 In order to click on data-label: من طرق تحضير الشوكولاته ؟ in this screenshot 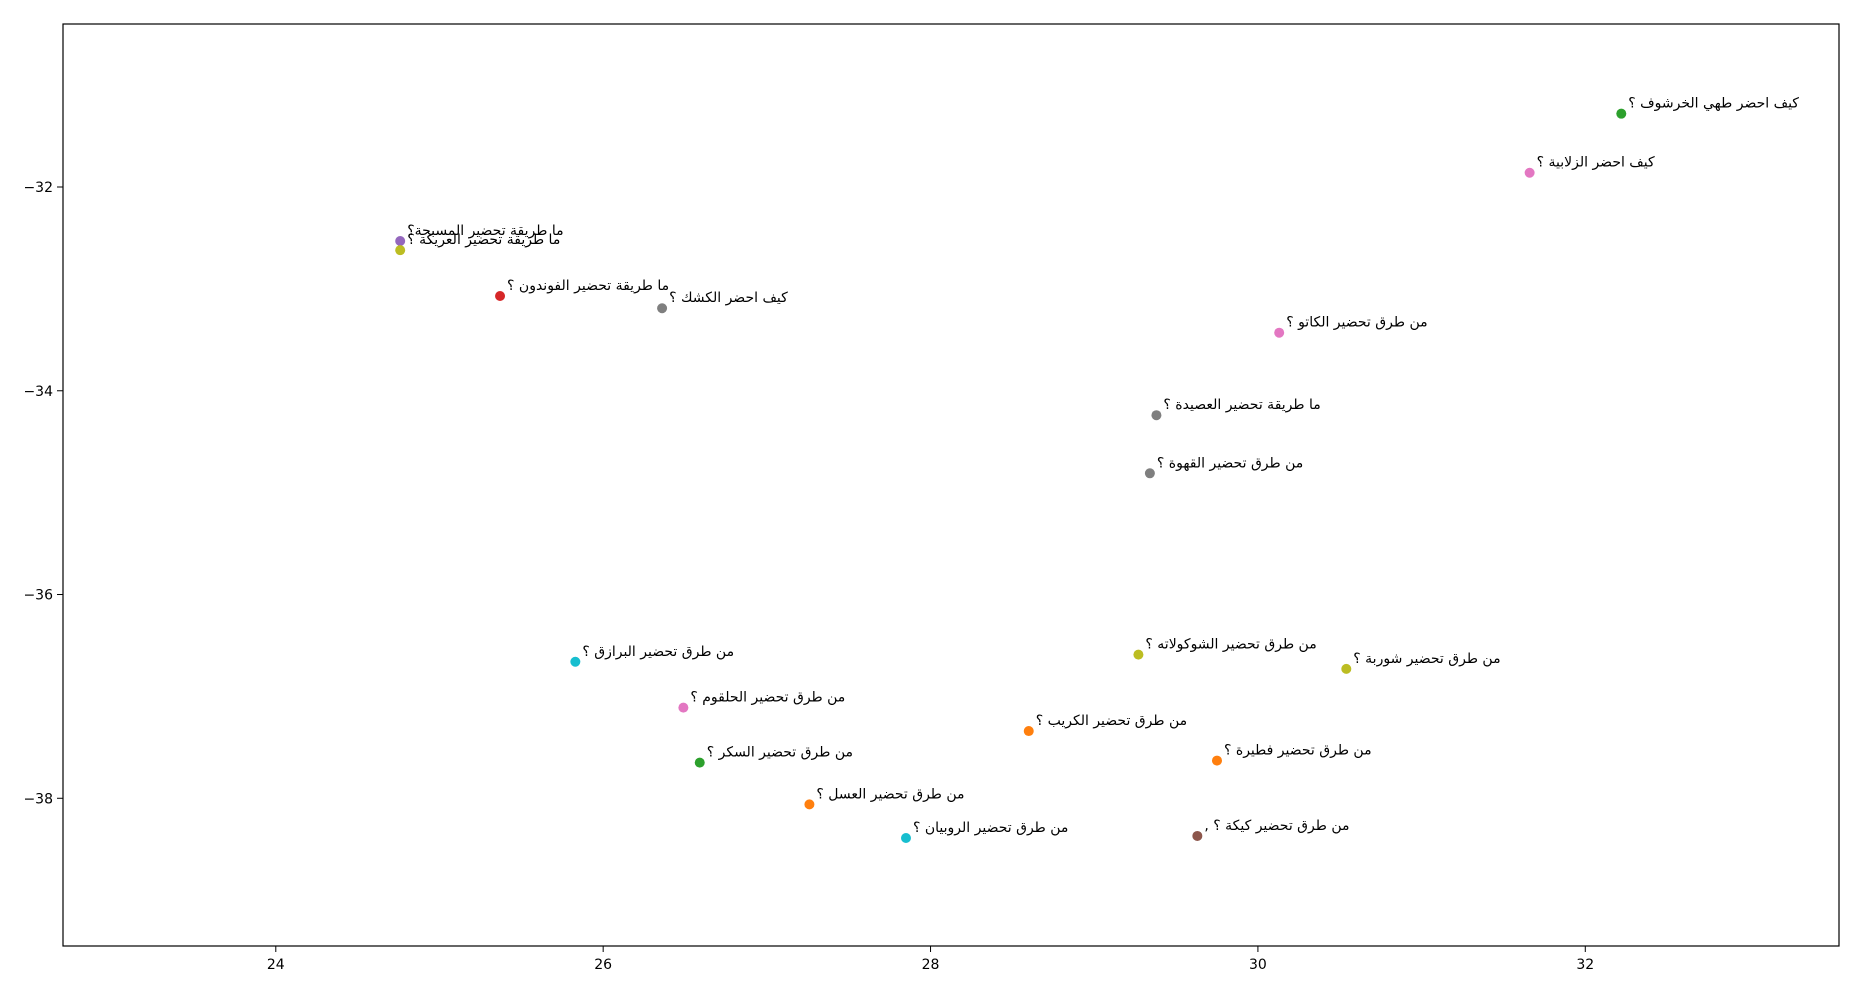, I will do `click(1230, 645)`.